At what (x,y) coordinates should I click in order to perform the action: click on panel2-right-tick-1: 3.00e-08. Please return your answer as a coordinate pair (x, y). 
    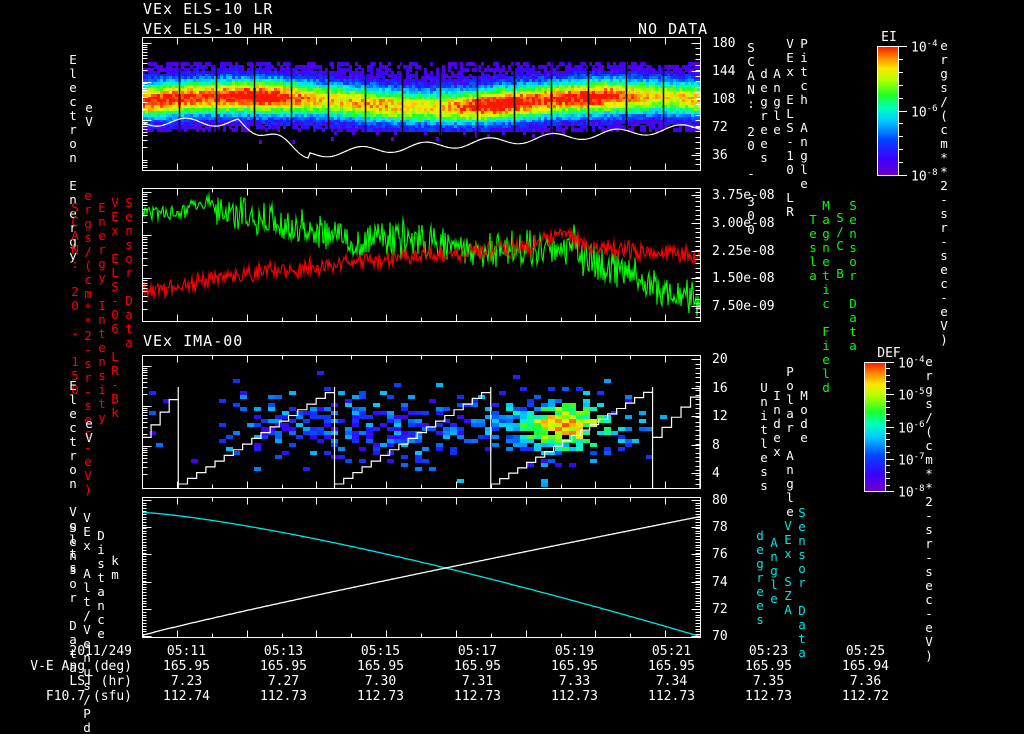
    Looking at the image, I should click on (743, 223).